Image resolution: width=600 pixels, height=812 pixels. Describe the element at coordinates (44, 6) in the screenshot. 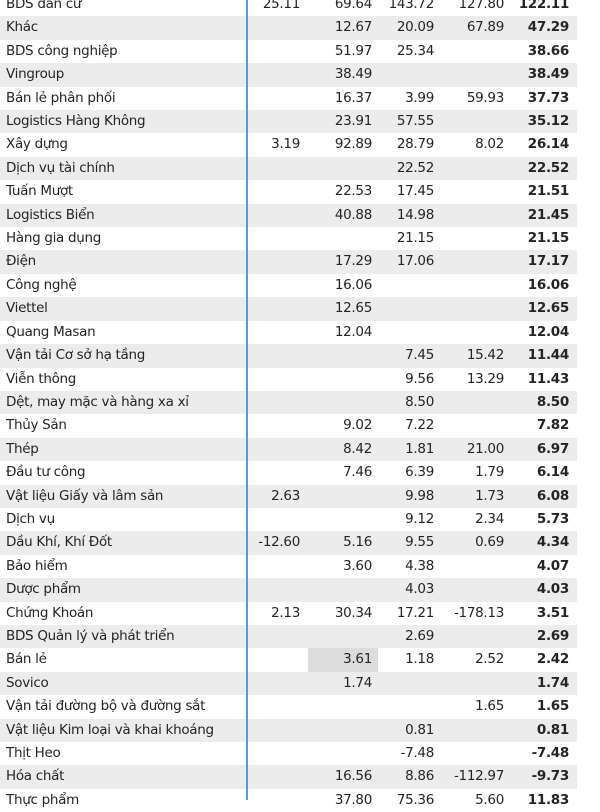

I see `row-label: BDS dân cư` at that location.